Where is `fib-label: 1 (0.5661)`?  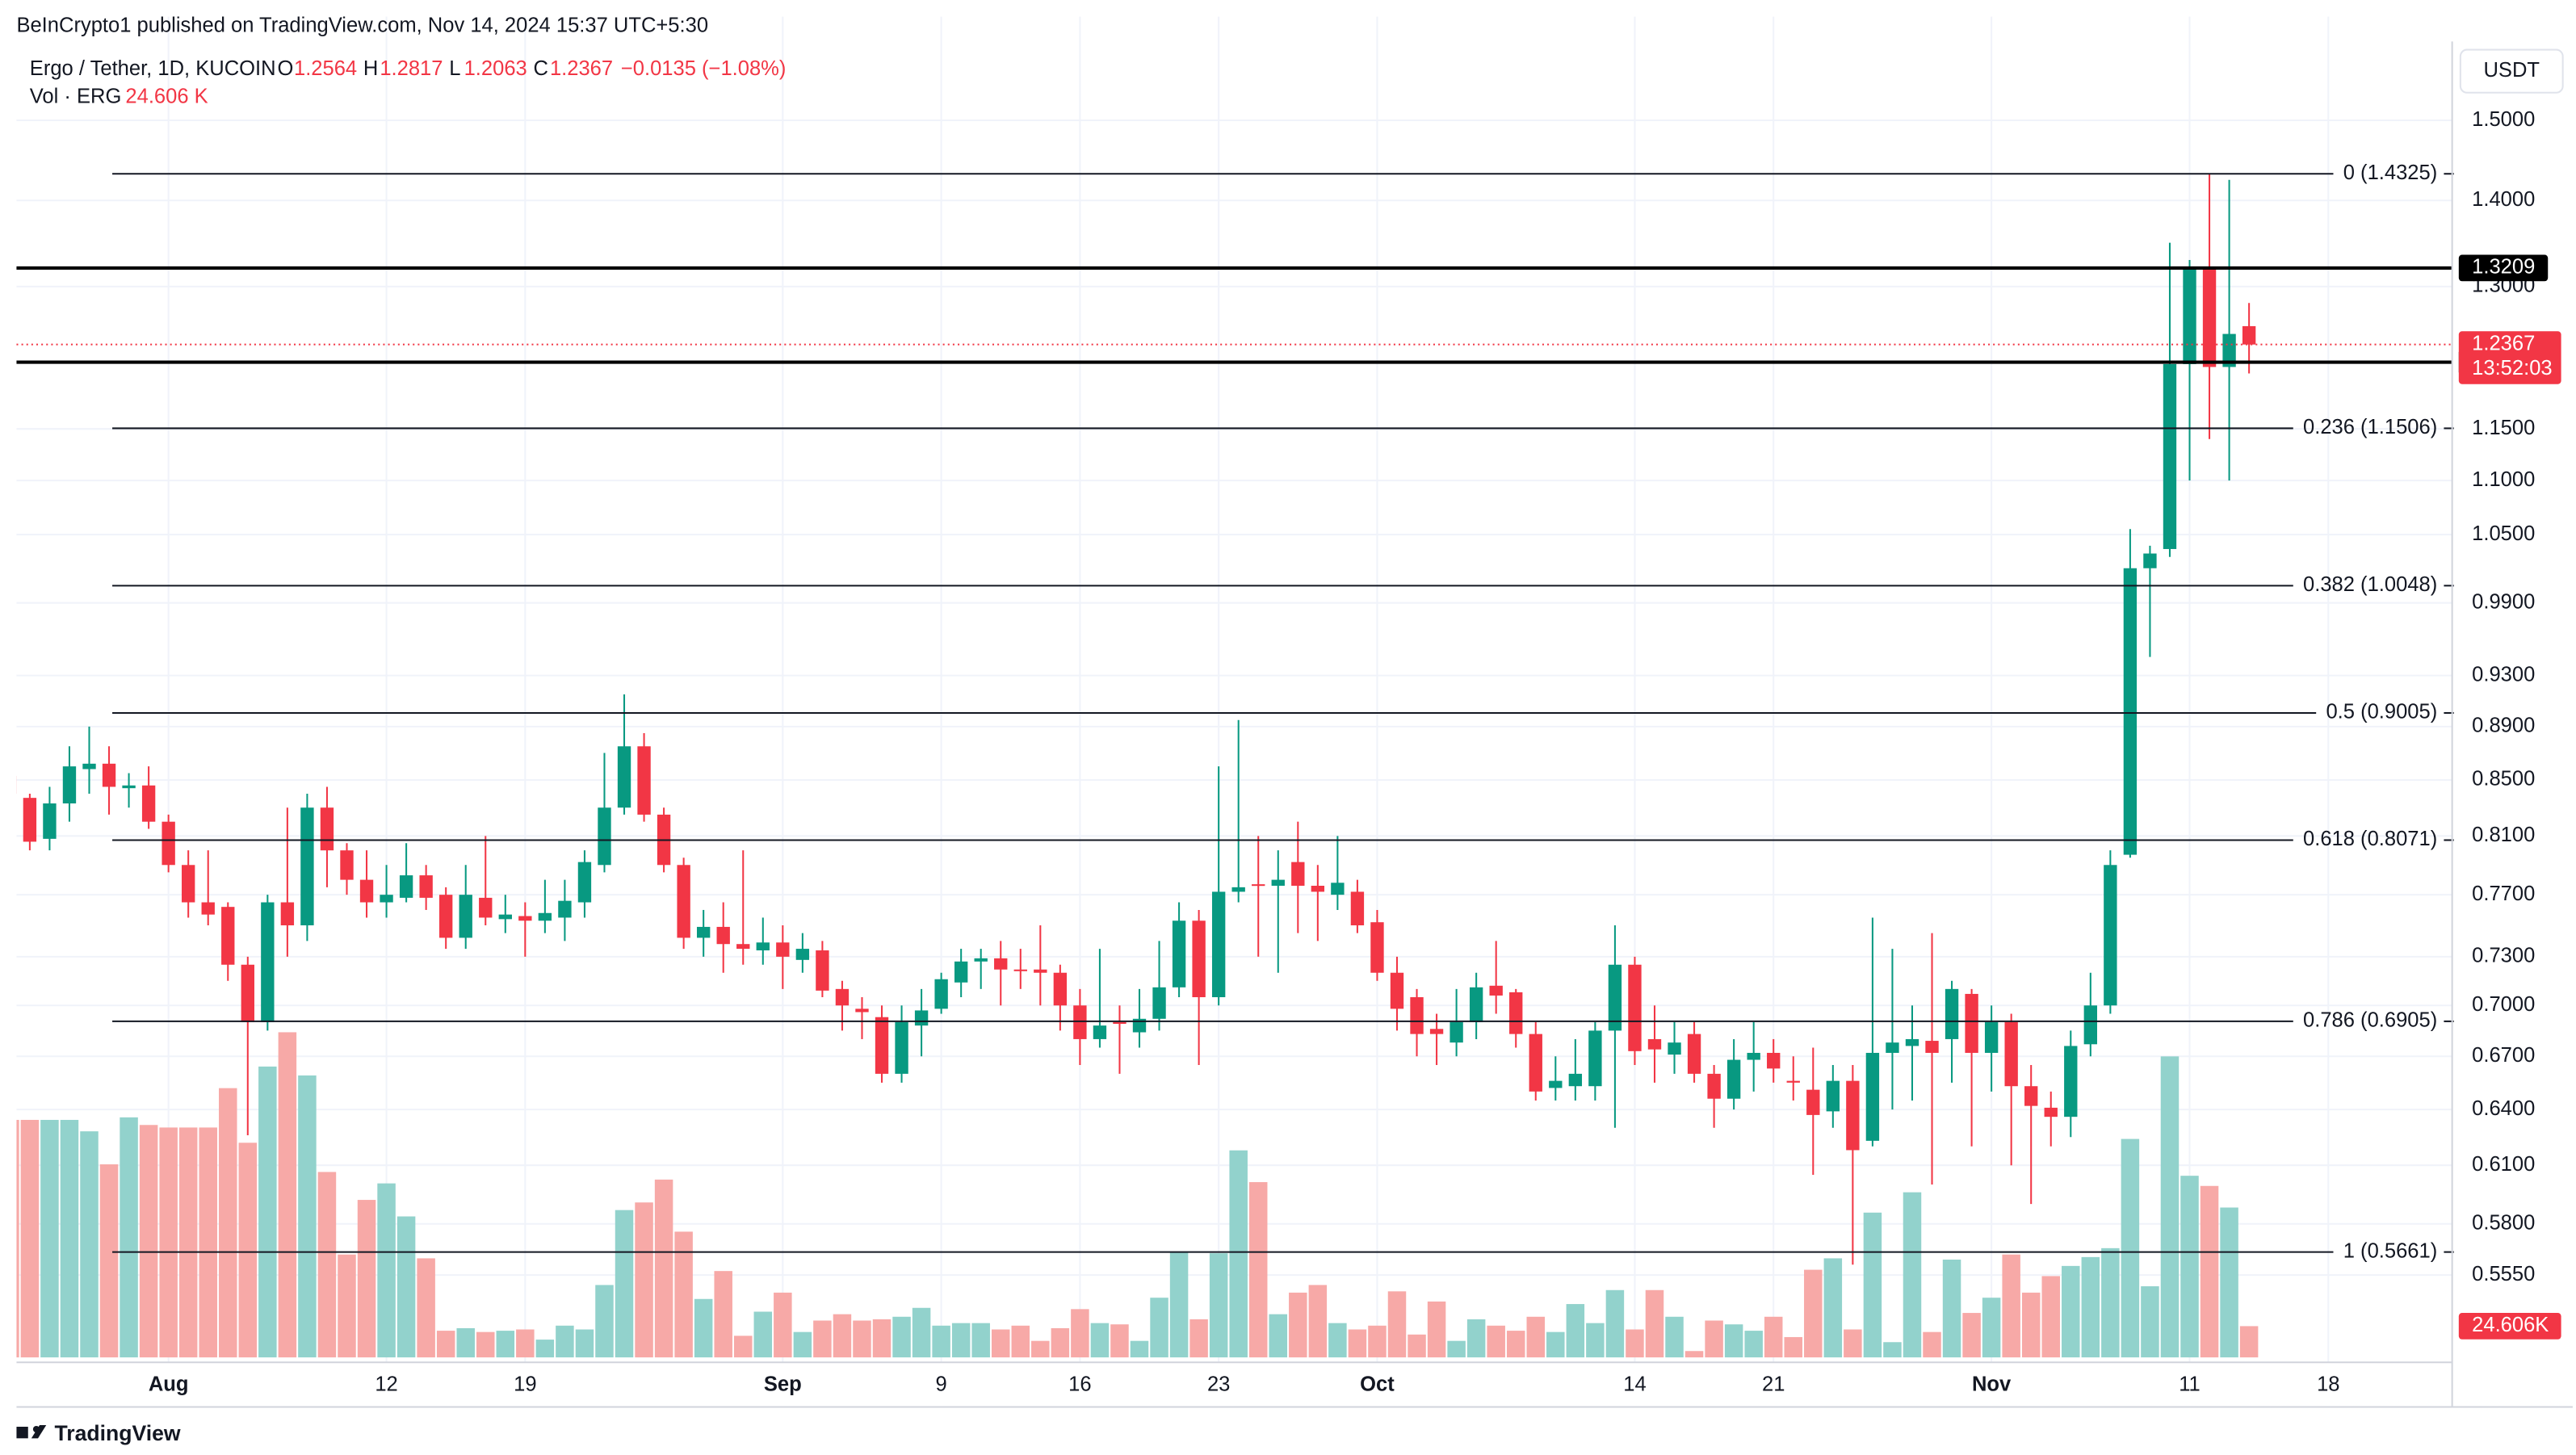
fib-label: 1 (0.5661) is located at coordinates (2390, 1251).